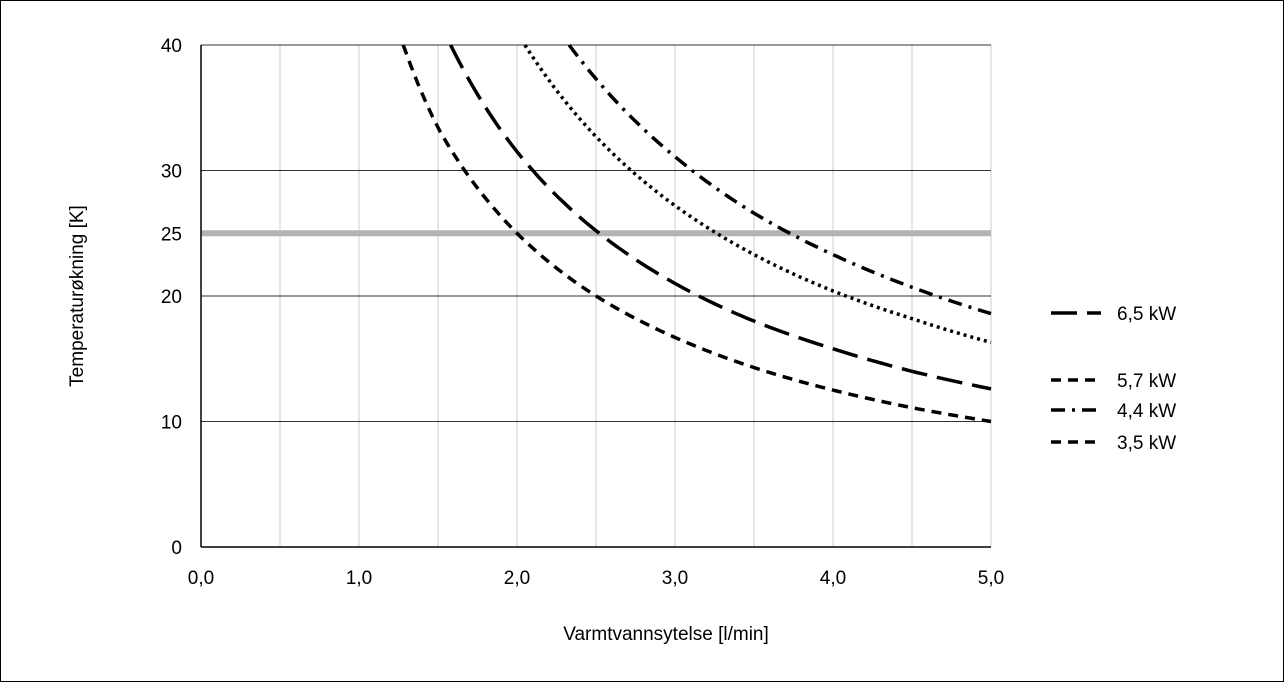 This screenshot has height=683, width=1284. I want to click on legend-item: 5,7 kW, so click(1113, 381).